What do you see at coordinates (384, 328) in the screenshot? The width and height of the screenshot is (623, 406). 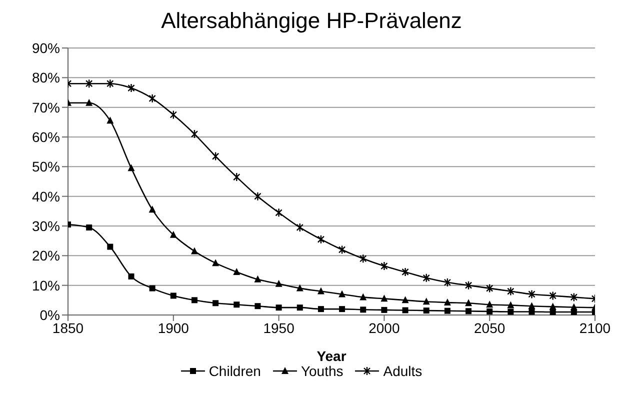 I see `x-tick-label: 2000` at bounding box center [384, 328].